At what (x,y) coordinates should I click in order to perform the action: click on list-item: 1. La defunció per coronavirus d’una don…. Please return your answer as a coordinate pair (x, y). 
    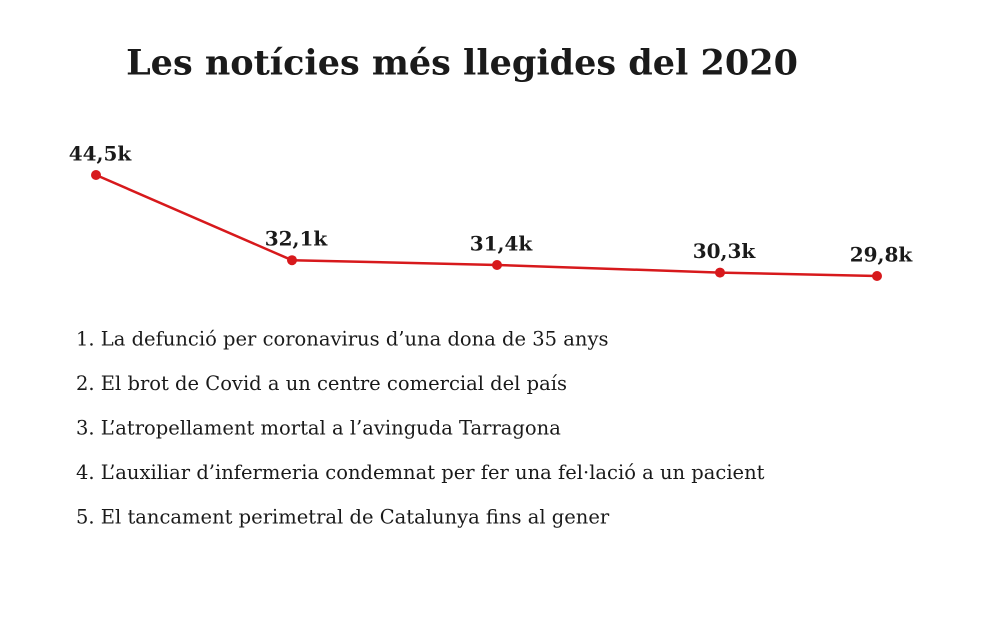
    Looking at the image, I should click on (342, 339).